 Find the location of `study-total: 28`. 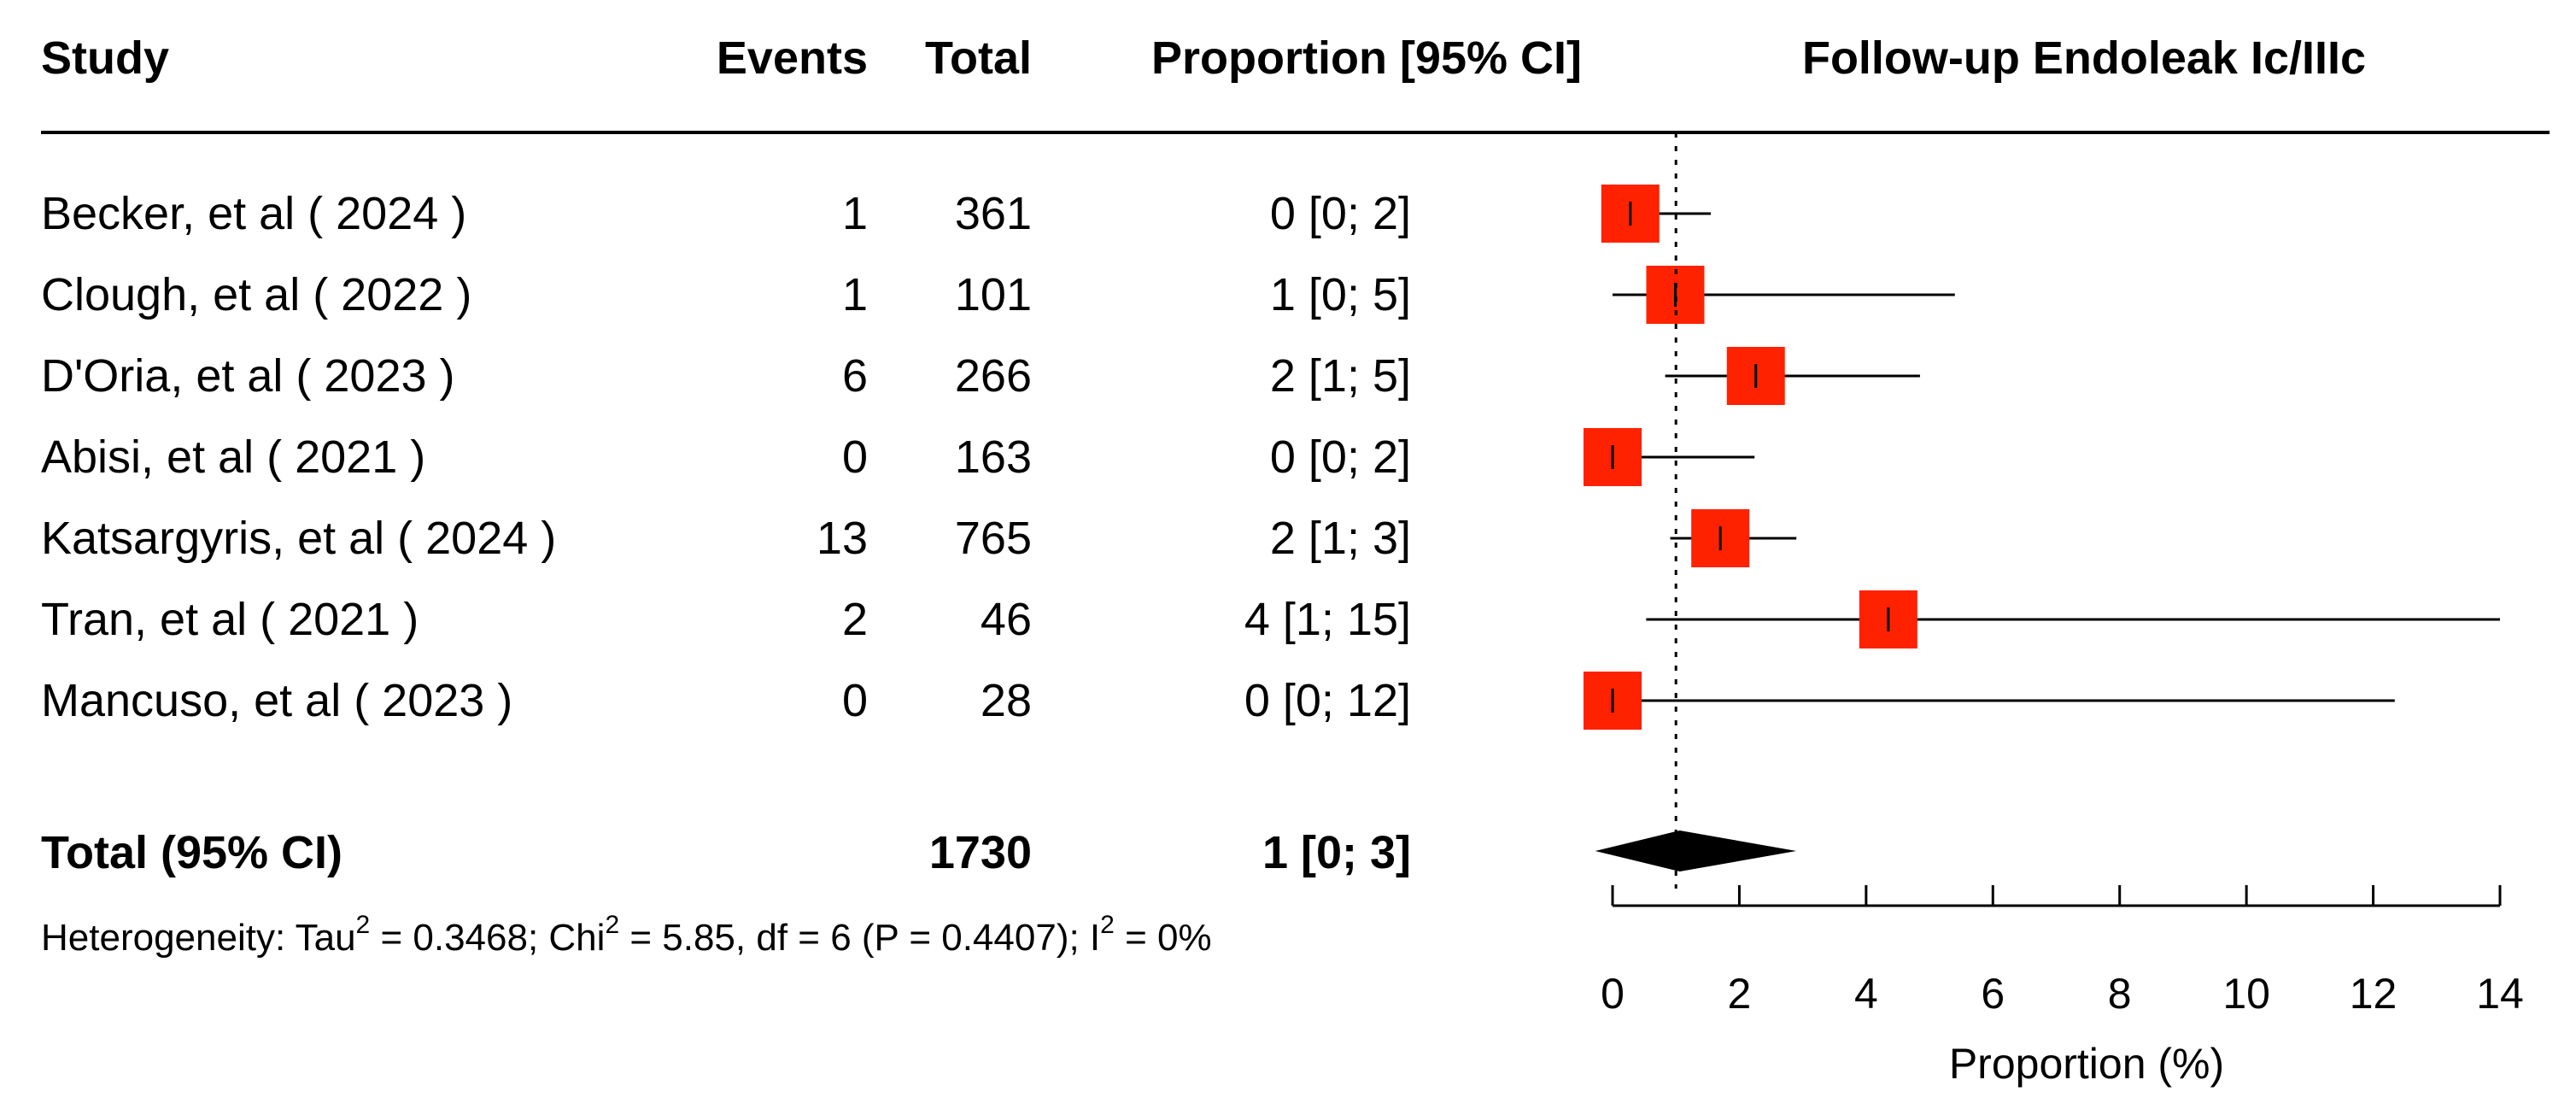

study-total: 28 is located at coordinates (1006, 700).